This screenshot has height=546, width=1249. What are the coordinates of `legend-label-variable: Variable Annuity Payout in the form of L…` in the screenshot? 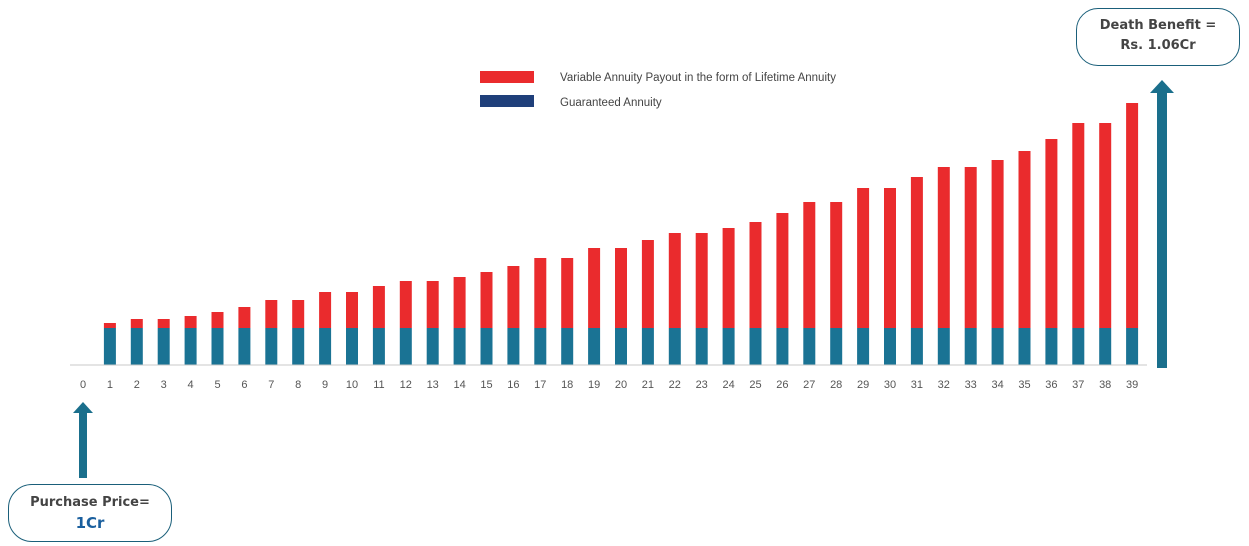 It's located at (698, 78).